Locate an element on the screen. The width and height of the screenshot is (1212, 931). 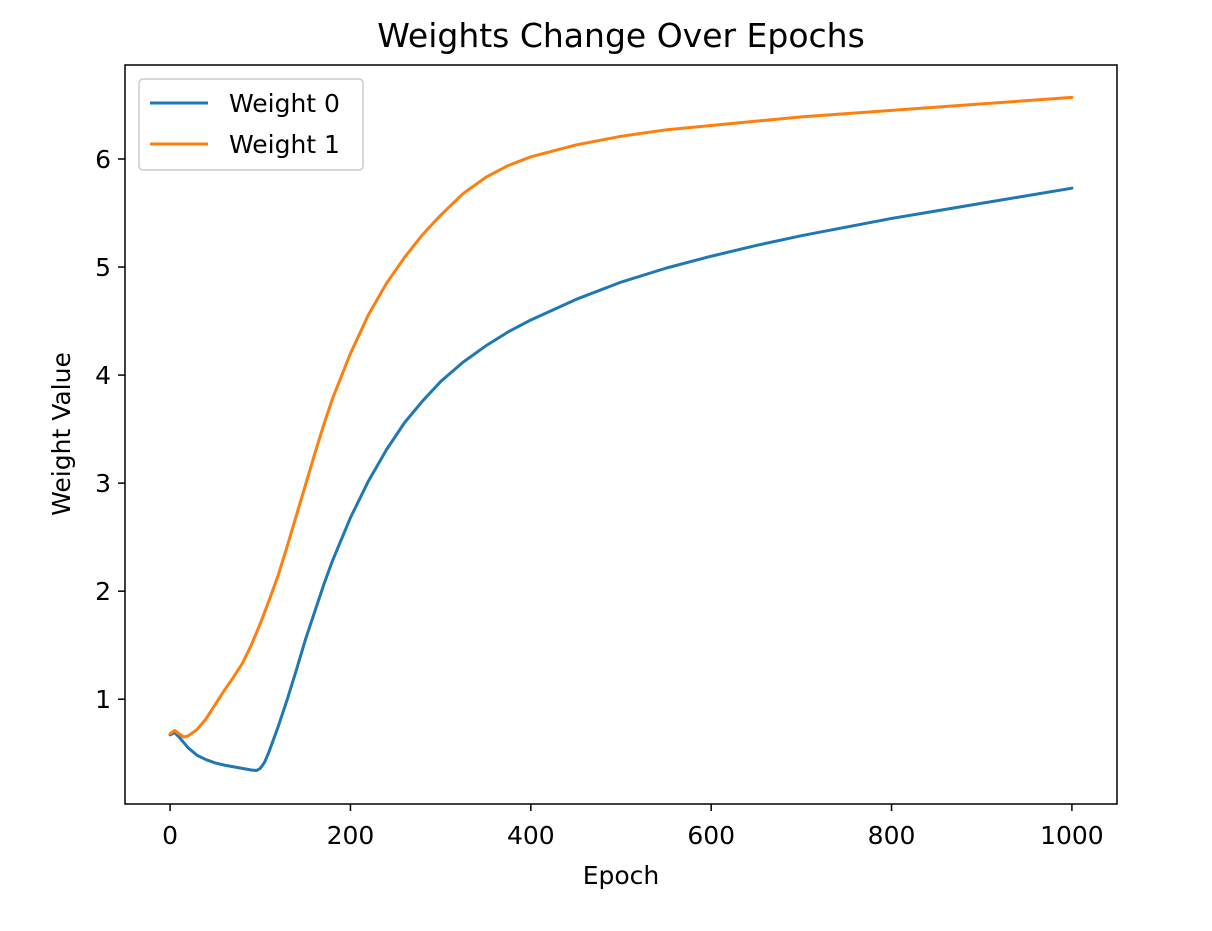
y-tick-label: 3 is located at coordinates (103, 483).